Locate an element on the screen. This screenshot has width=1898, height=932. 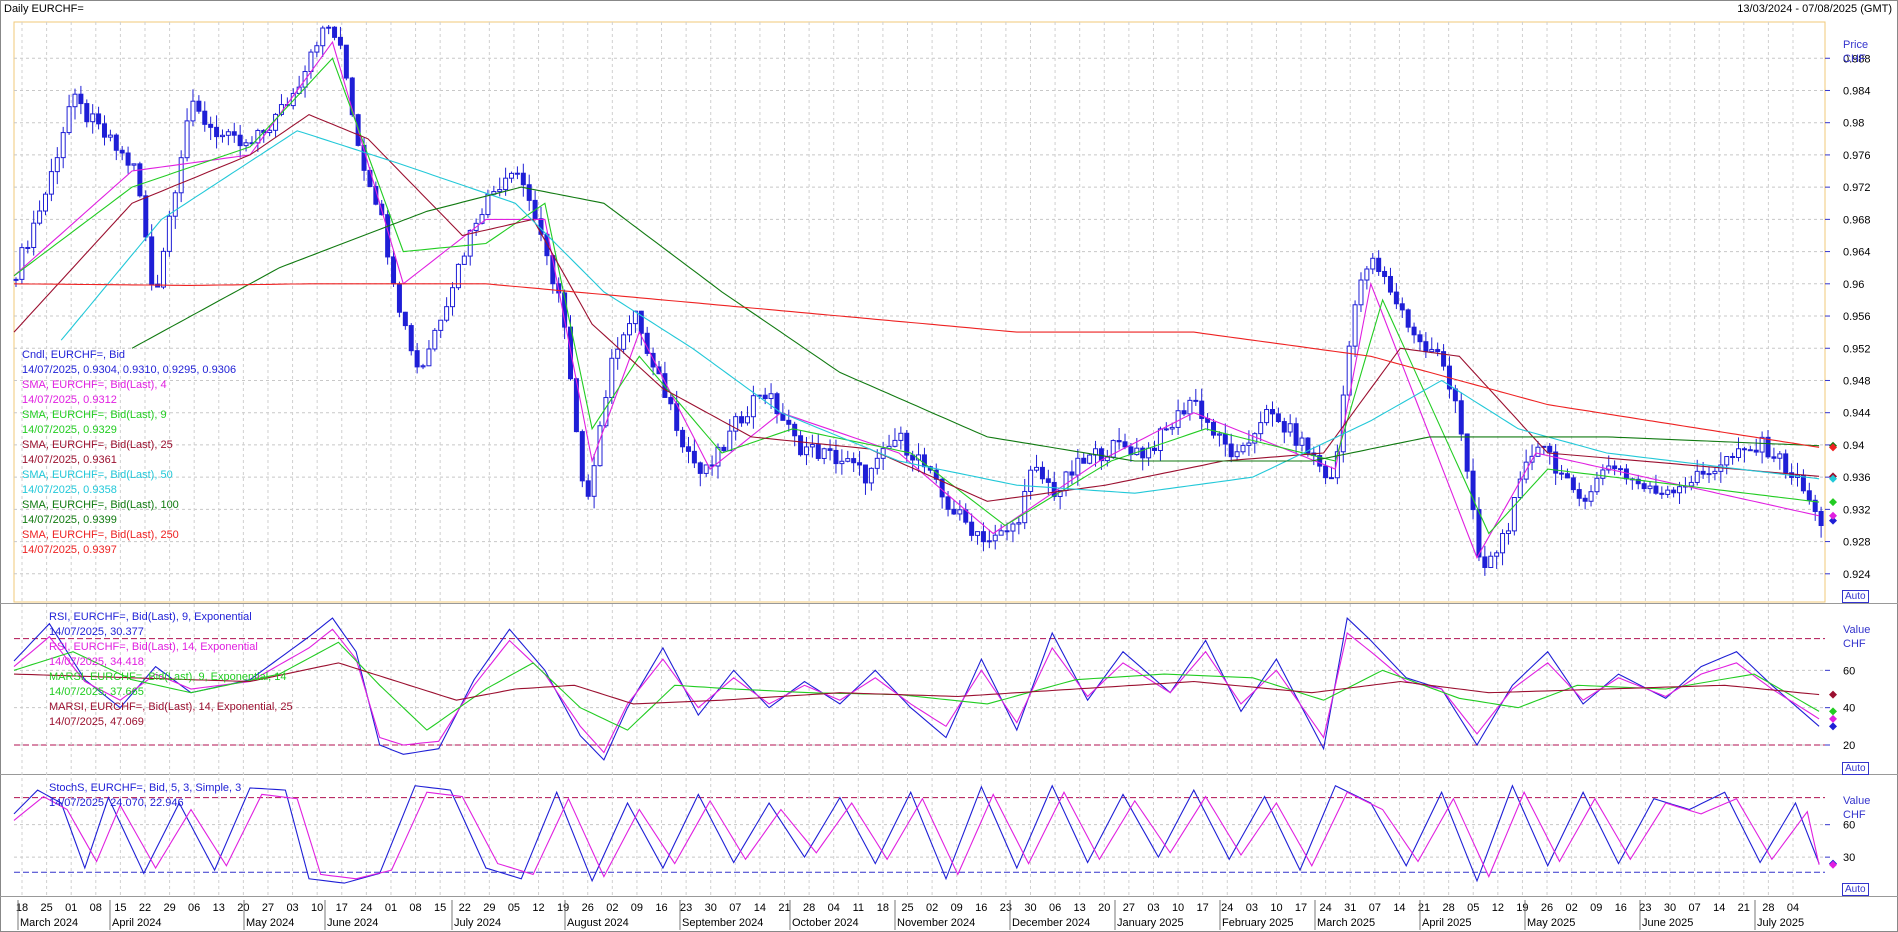
marsi-14-line is located at coordinates (916, 683).